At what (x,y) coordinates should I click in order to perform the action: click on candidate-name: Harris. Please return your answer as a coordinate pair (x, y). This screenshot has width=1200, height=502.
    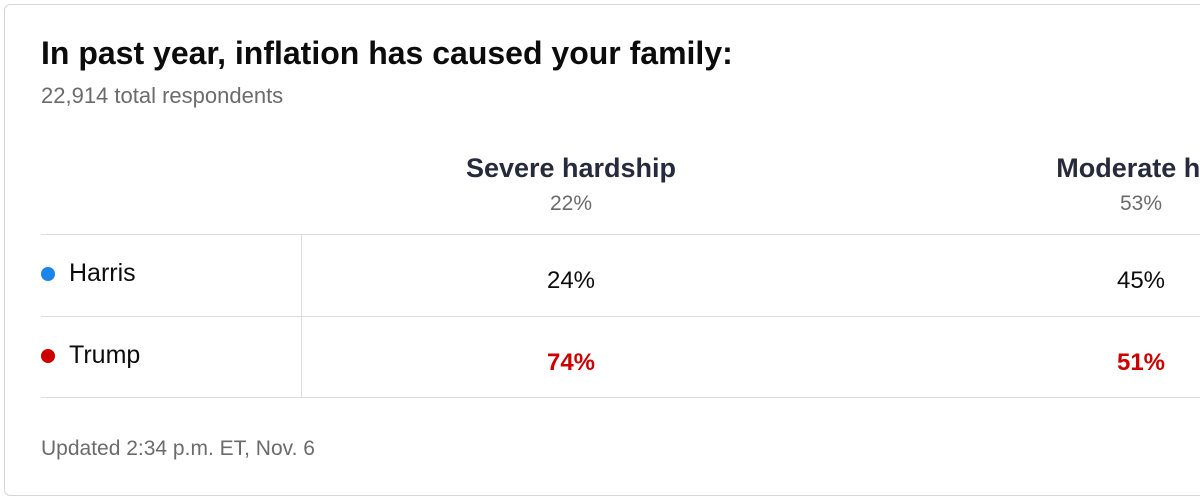
    Looking at the image, I should click on (102, 273).